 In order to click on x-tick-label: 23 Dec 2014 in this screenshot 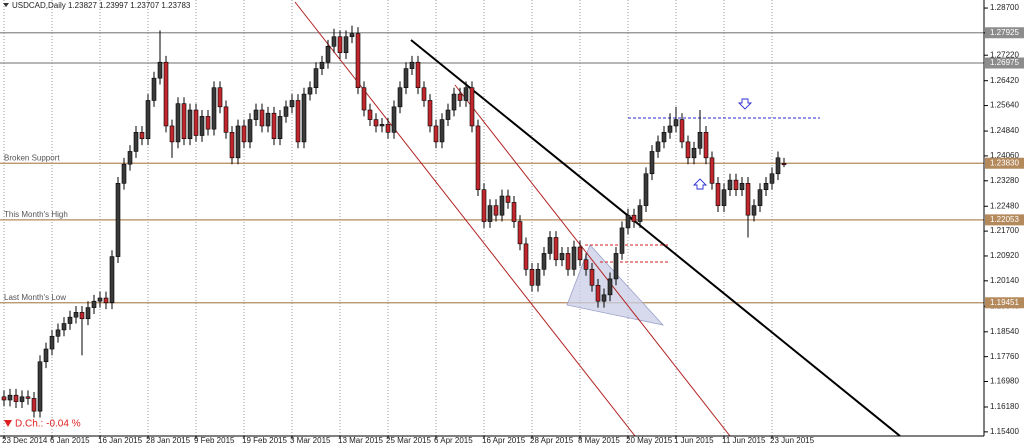, I will do `click(25, 440)`.